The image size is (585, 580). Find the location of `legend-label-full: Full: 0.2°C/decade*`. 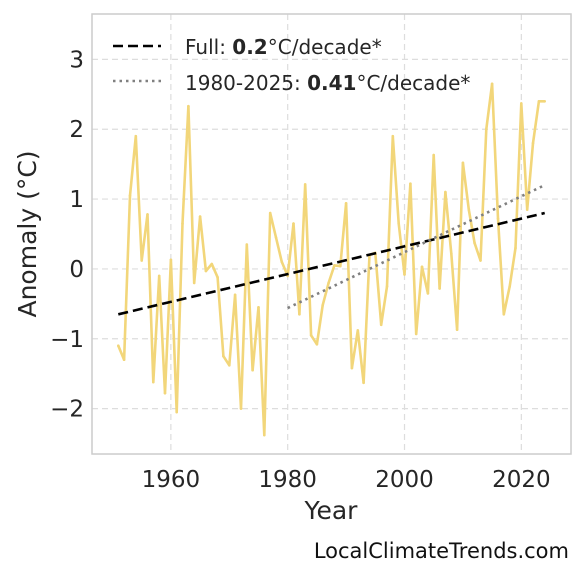

legend-label-full: Full: 0.2°C/decade* is located at coordinates (283, 47).